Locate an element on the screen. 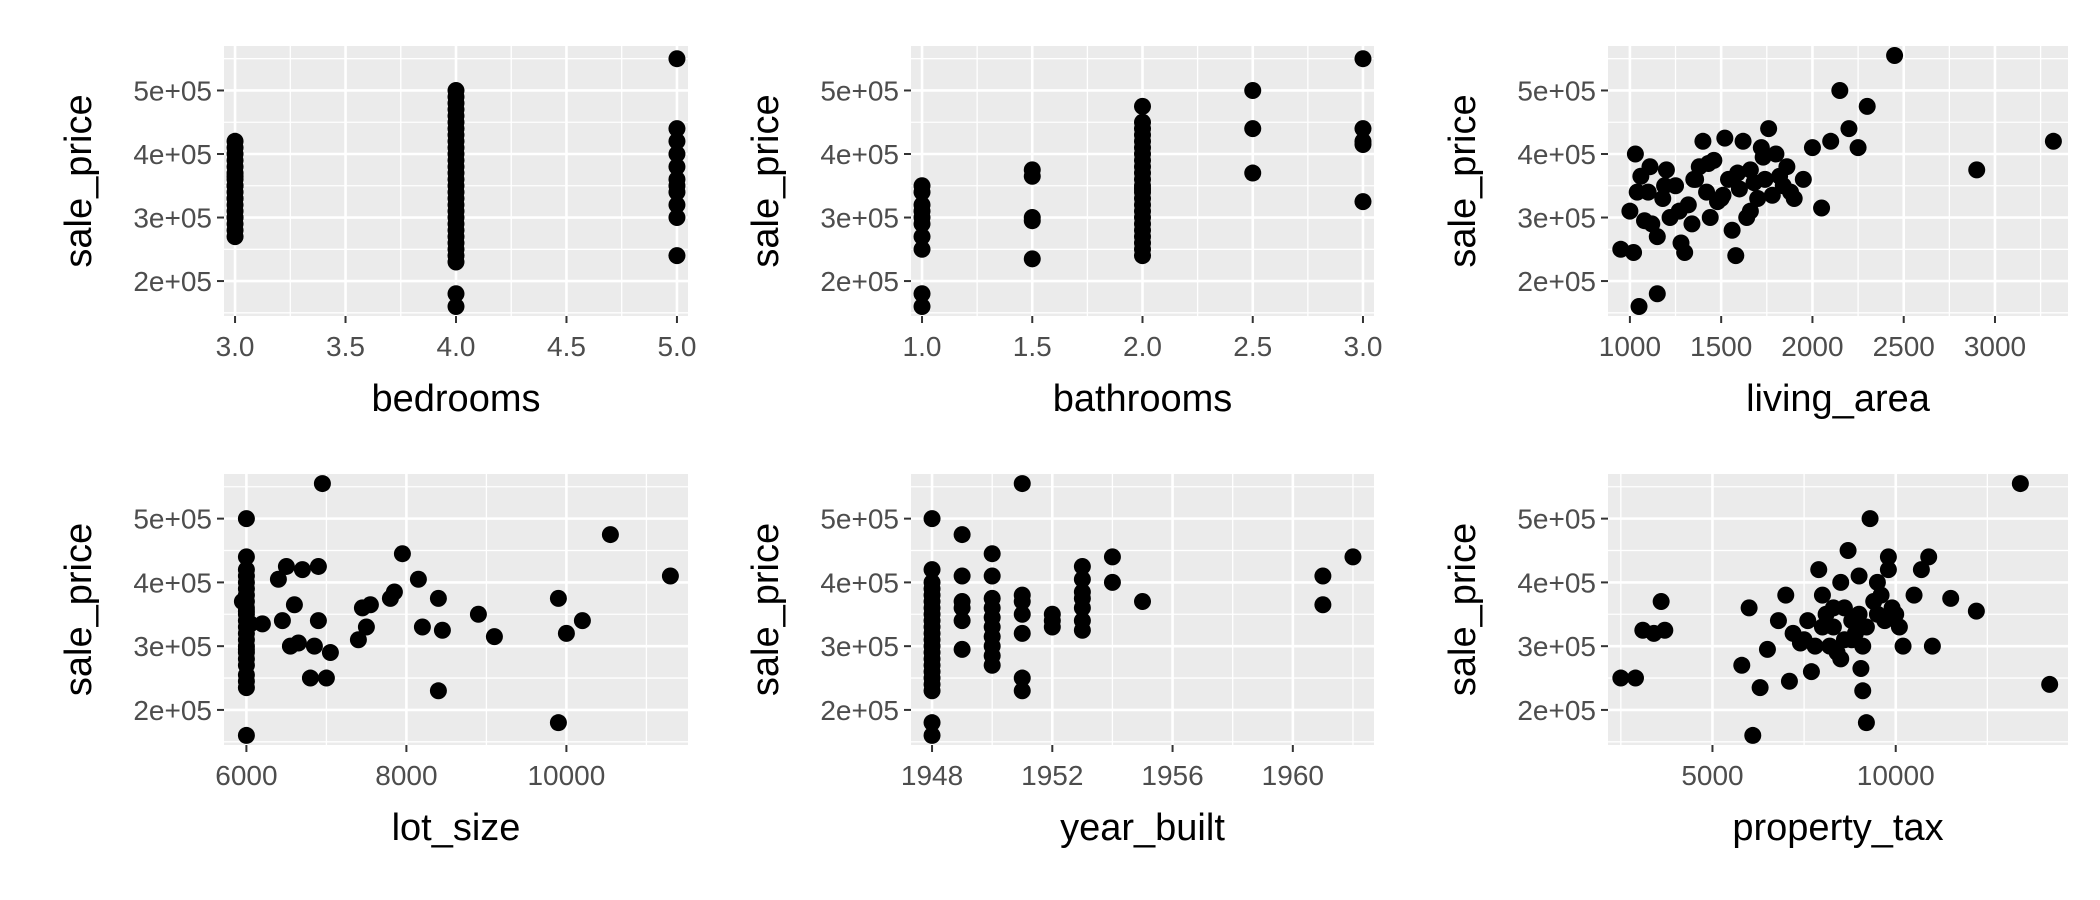 This screenshot has height=900, width=2100. x-tick-label: 1500 is located at coordinates (1721, 346).